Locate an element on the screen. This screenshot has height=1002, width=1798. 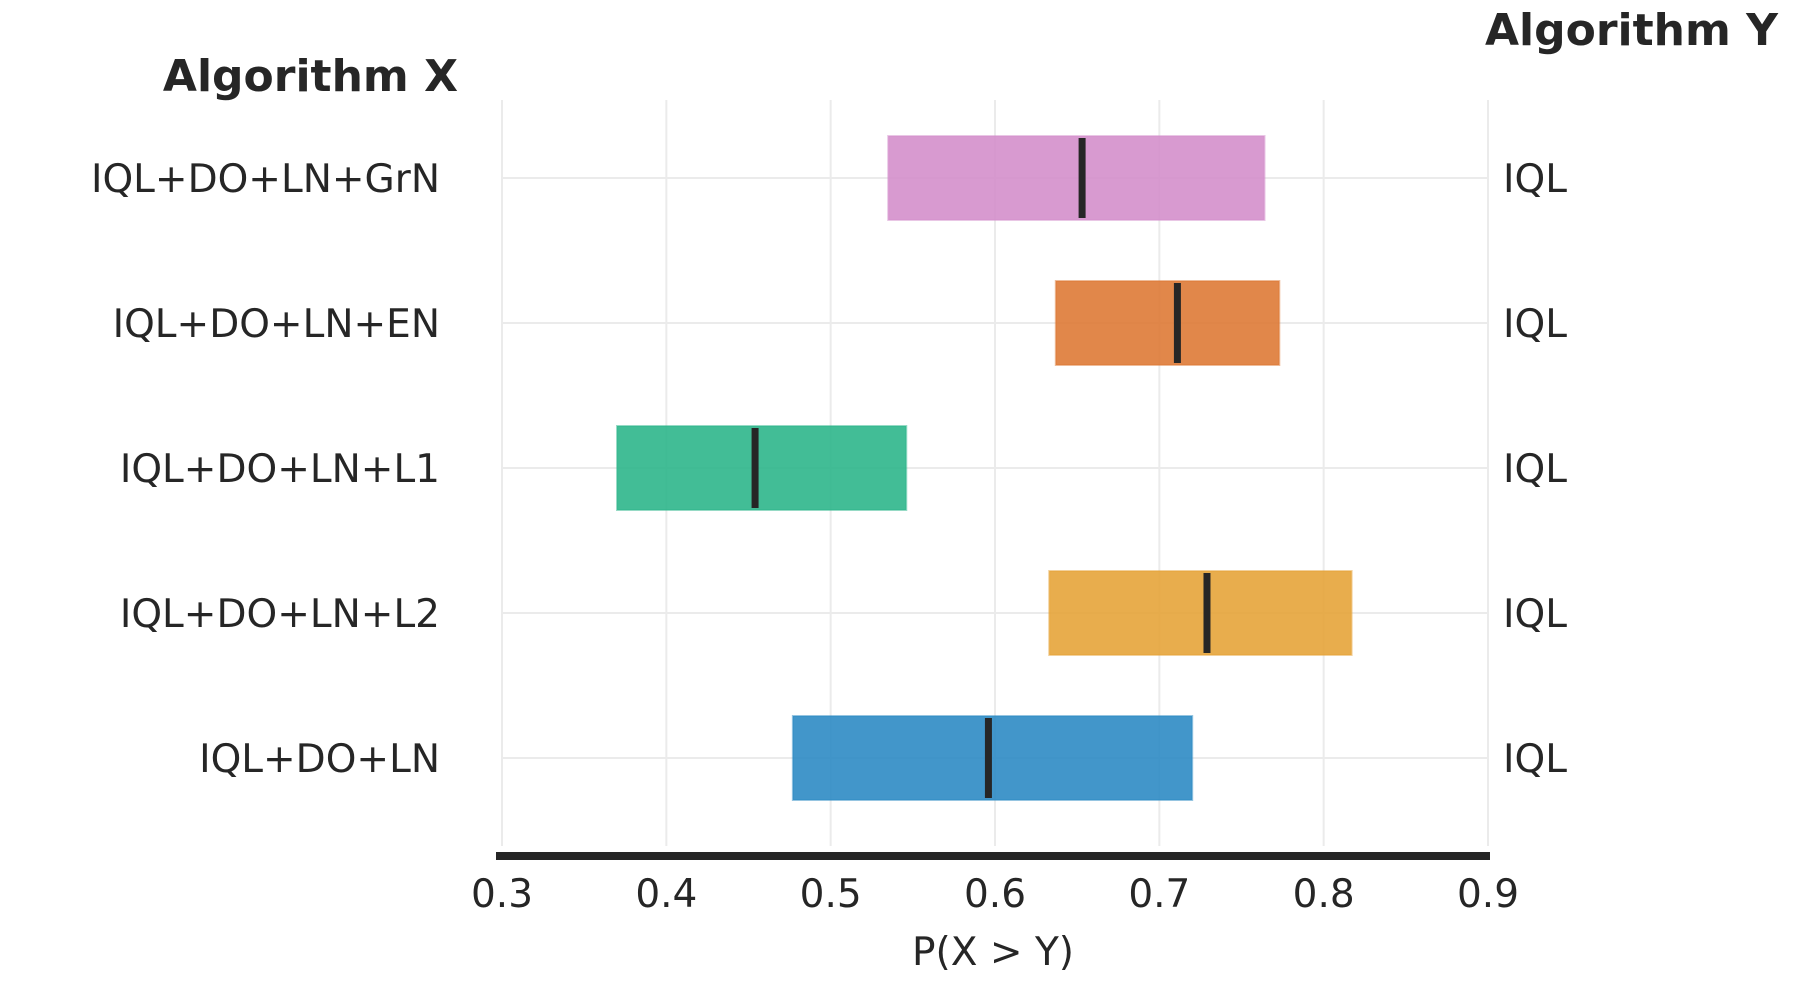
algorithm-x-label: IQL+DO+LN is located at coordinates (319, 759).